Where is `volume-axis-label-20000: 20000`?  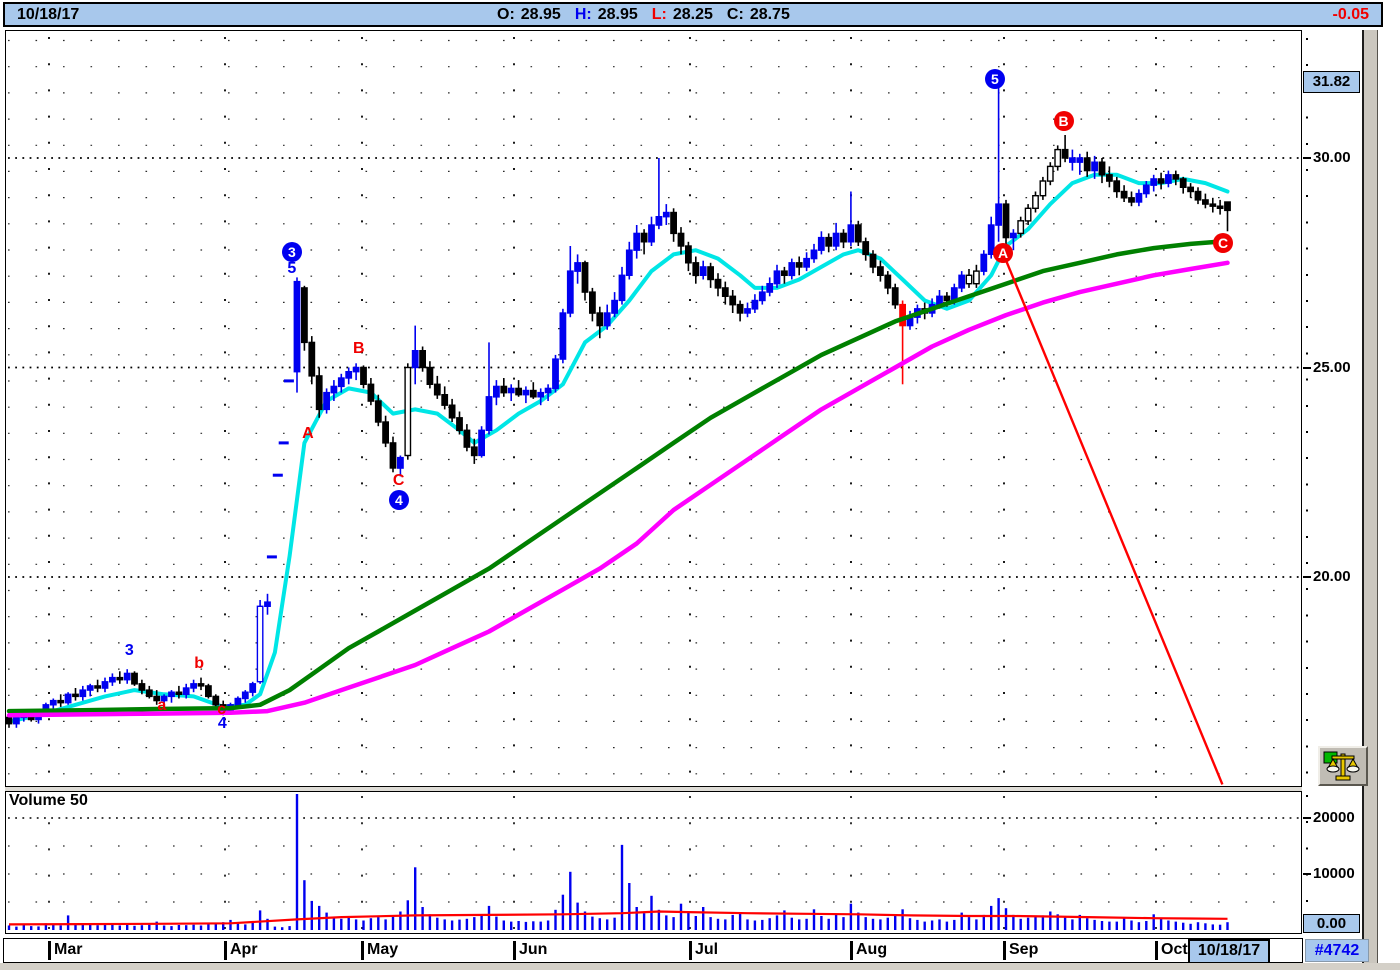
volume-axis-label-20000: 20000 is located at coordinates (1334, 817).